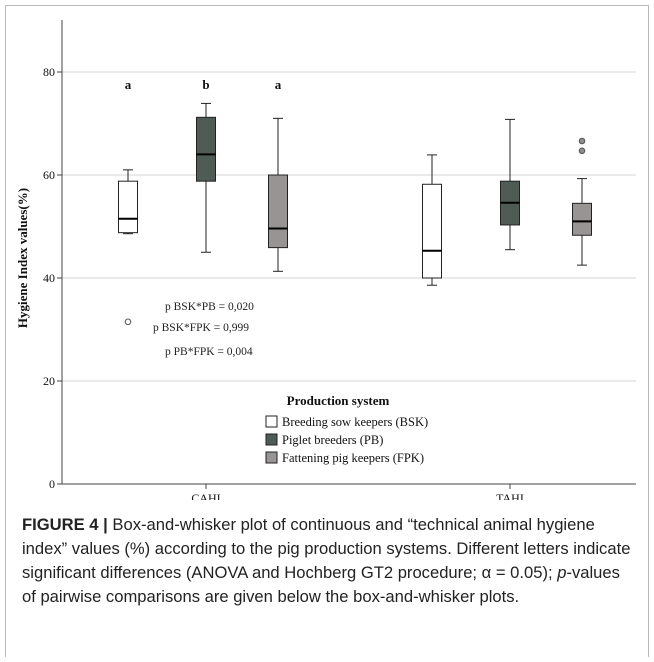 This screenshot has width=654, height=662. I want to click on y-tick-label: 20, so click(49, 381).